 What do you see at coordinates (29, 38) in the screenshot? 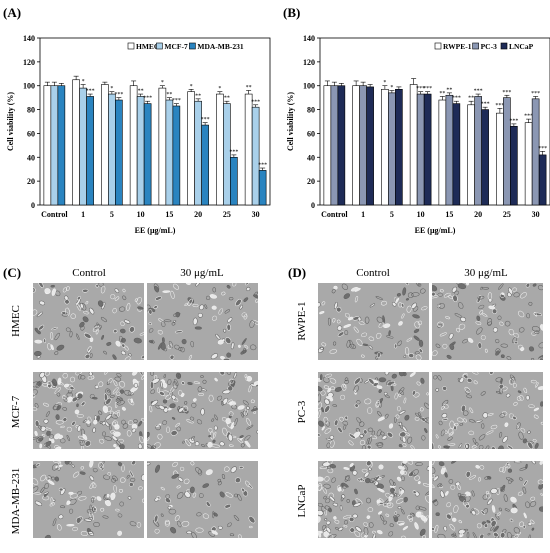
I see `y-tick-label: 140` at bounding box center [29, 38].